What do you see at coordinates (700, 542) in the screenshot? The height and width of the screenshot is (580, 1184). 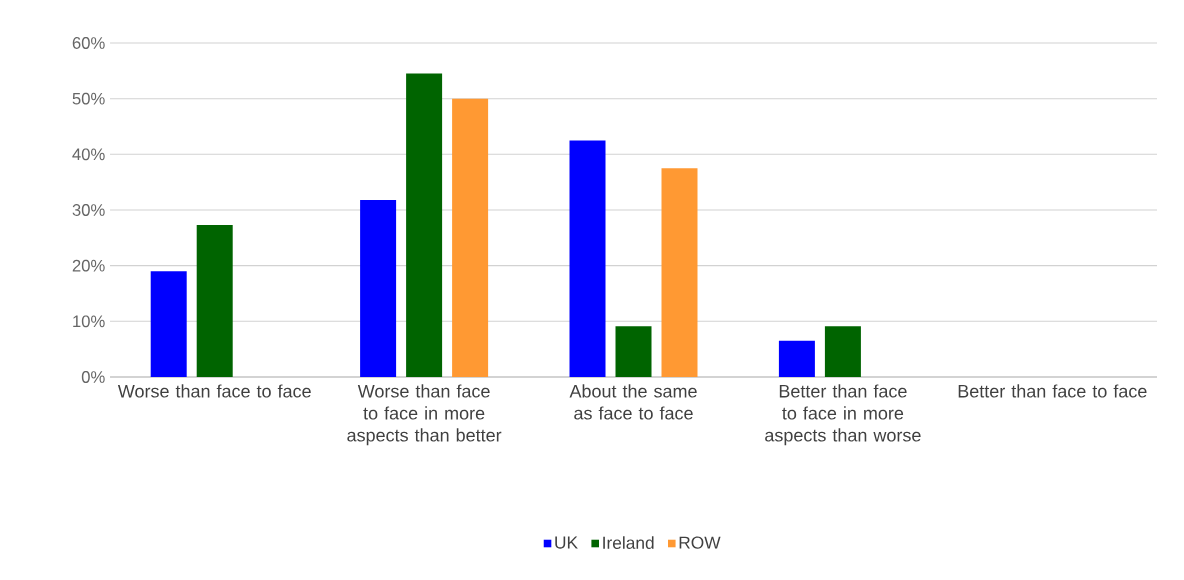 I see `legend-label: ROW` at bounding box center [700, 542].